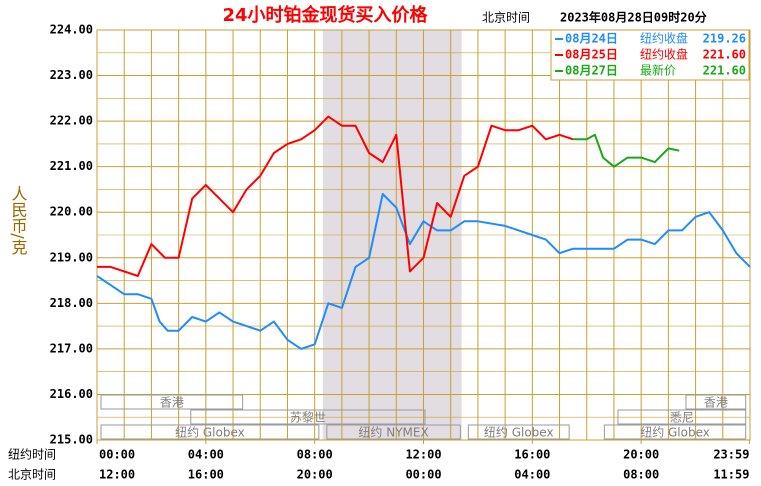 The image size is (761, 486). Describe the element at coordinates (591, 39) in the screenshot. I see `legend-name: 08月24日` at that location.